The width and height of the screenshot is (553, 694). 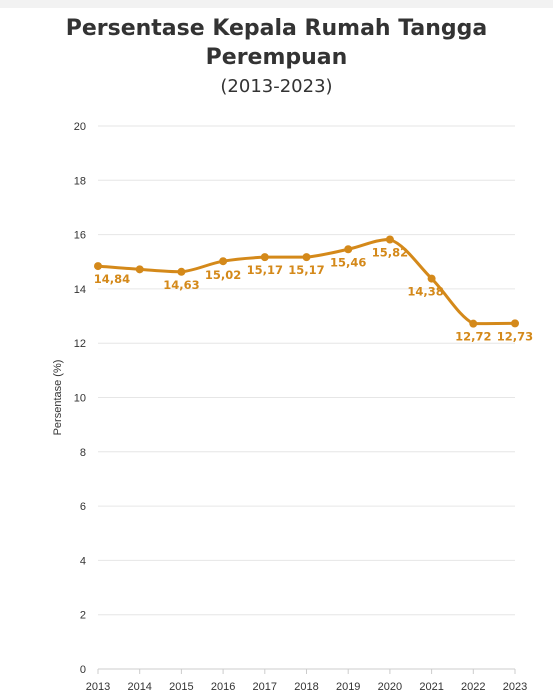 I want to click on y-tick-label: 8, so click(x=83, y=453).